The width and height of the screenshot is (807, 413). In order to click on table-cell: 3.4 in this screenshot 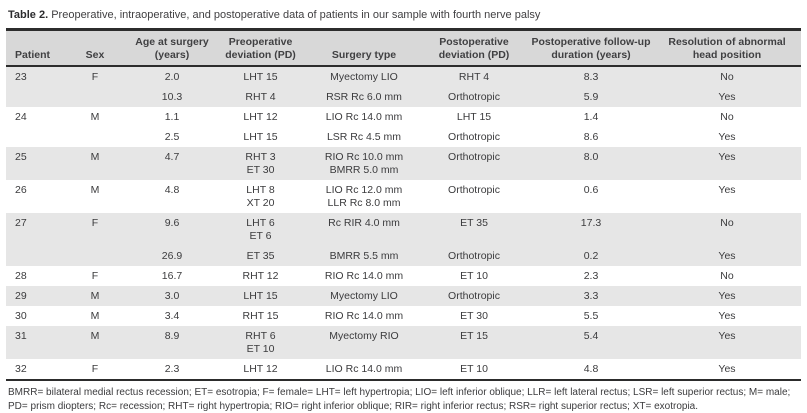, I will do `click(172, 316)`.